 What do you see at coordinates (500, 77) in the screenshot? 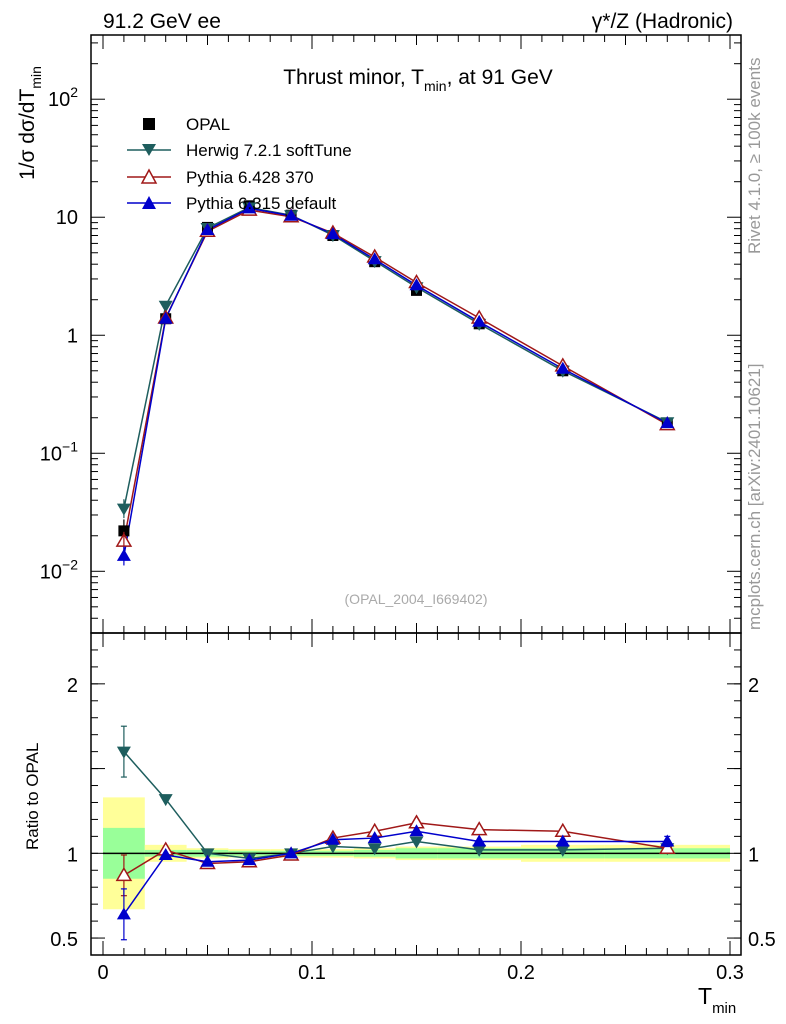
I see `title-tail: , at 91 GeV` at bounding box center [500, 77].